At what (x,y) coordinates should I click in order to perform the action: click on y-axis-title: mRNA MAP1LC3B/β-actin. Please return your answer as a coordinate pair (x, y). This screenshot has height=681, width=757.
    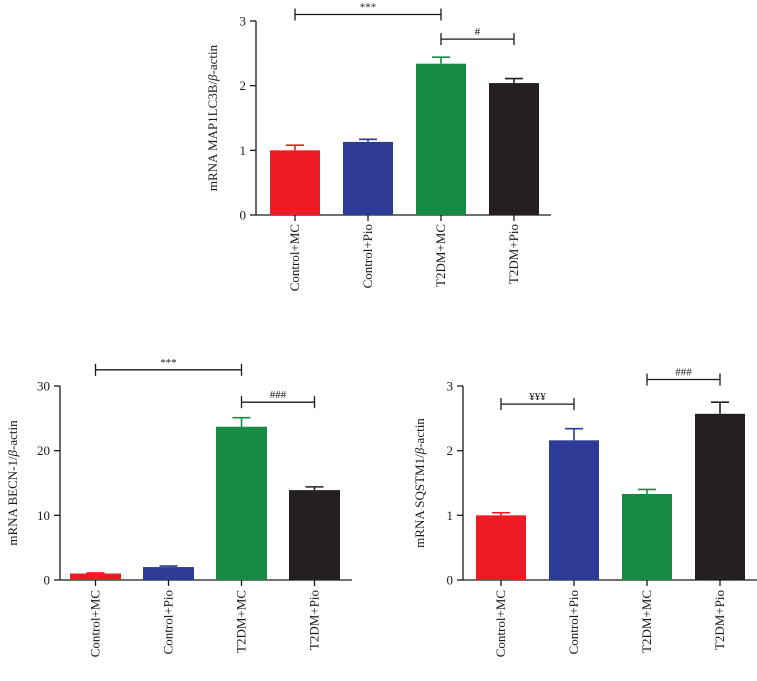
    Looking at the image, I should click on (212, 117).